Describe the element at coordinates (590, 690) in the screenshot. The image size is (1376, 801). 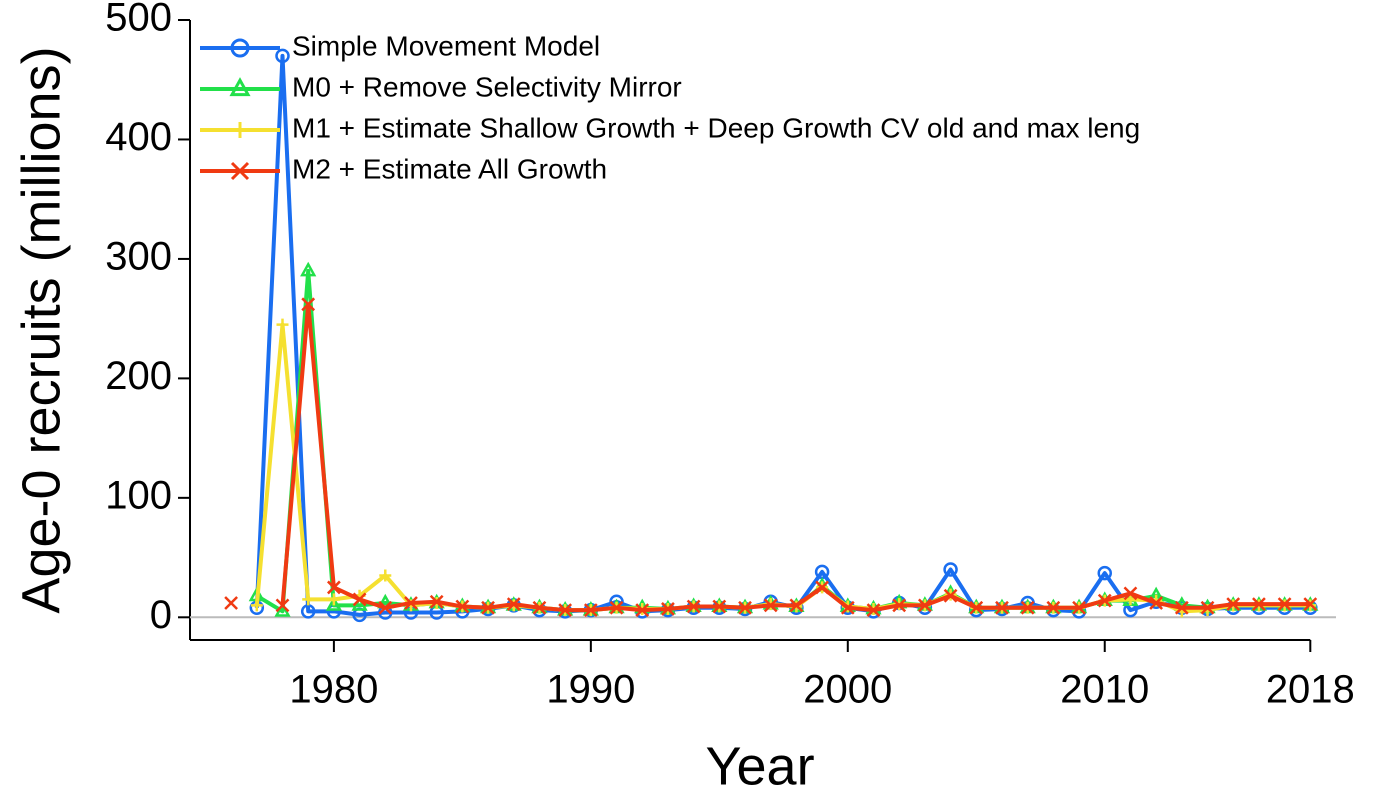
I see `x-tick-label: 1990` at that location.